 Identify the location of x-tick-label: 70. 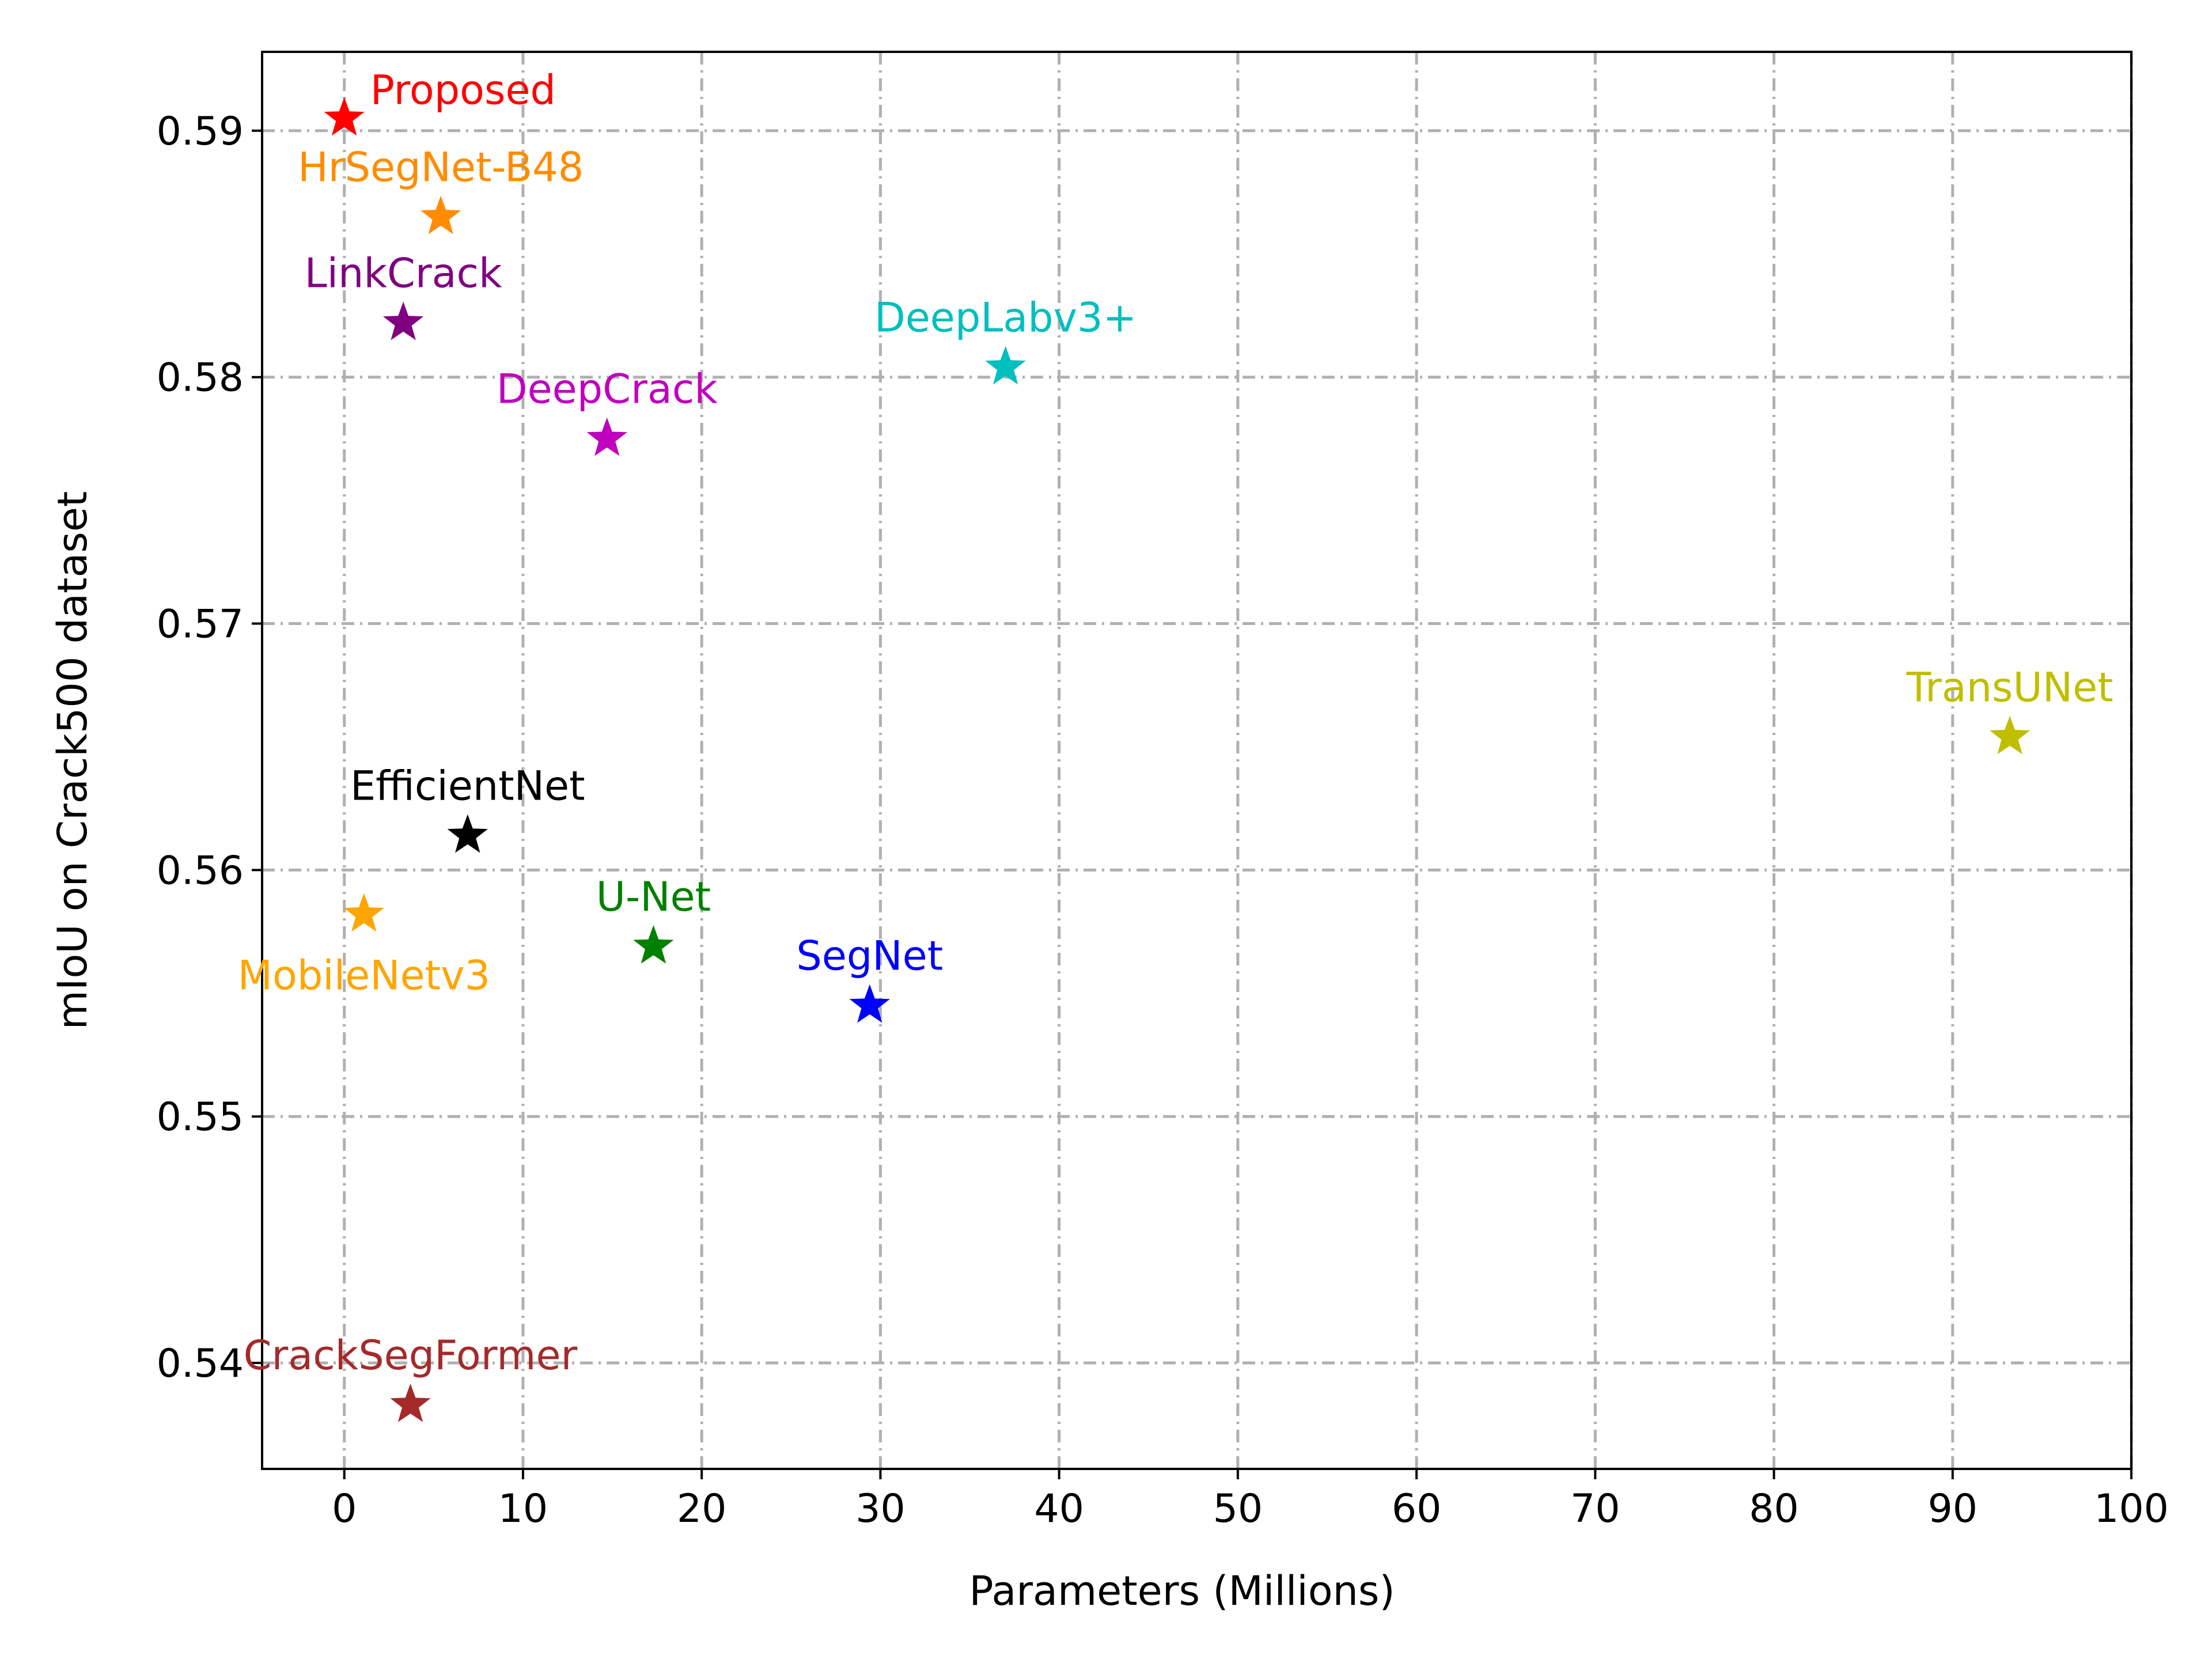
(1595, 1509).